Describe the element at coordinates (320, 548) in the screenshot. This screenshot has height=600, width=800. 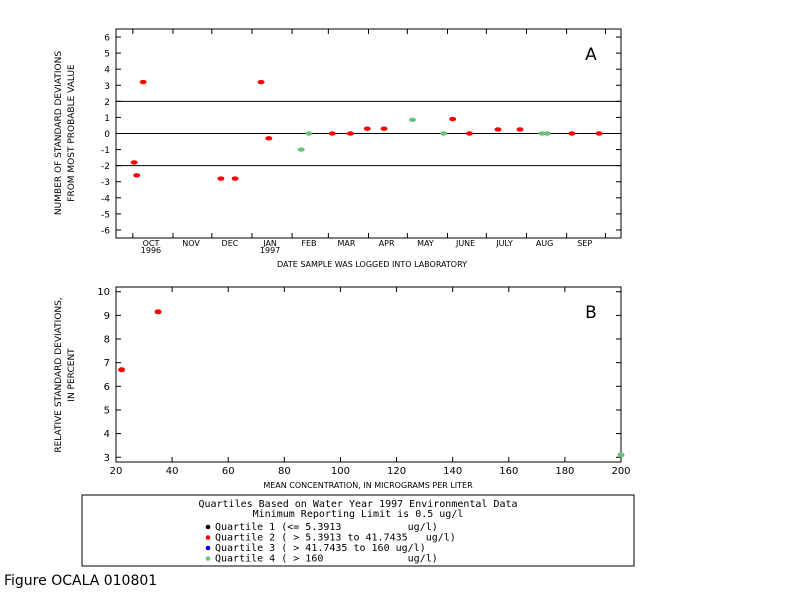
I see `legend-entry-label: Quartile 3 ( > 41.7435 to 160 ug/l)` at that location.